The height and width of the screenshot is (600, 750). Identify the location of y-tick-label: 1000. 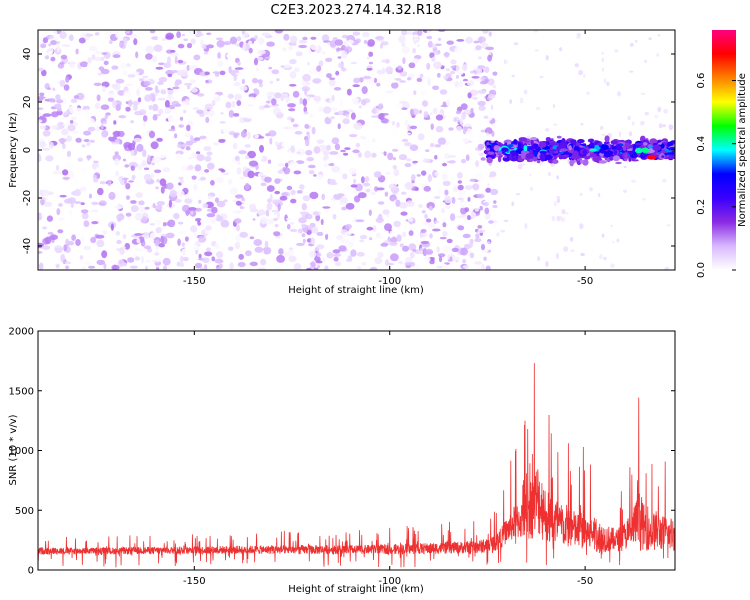
(21, 451).